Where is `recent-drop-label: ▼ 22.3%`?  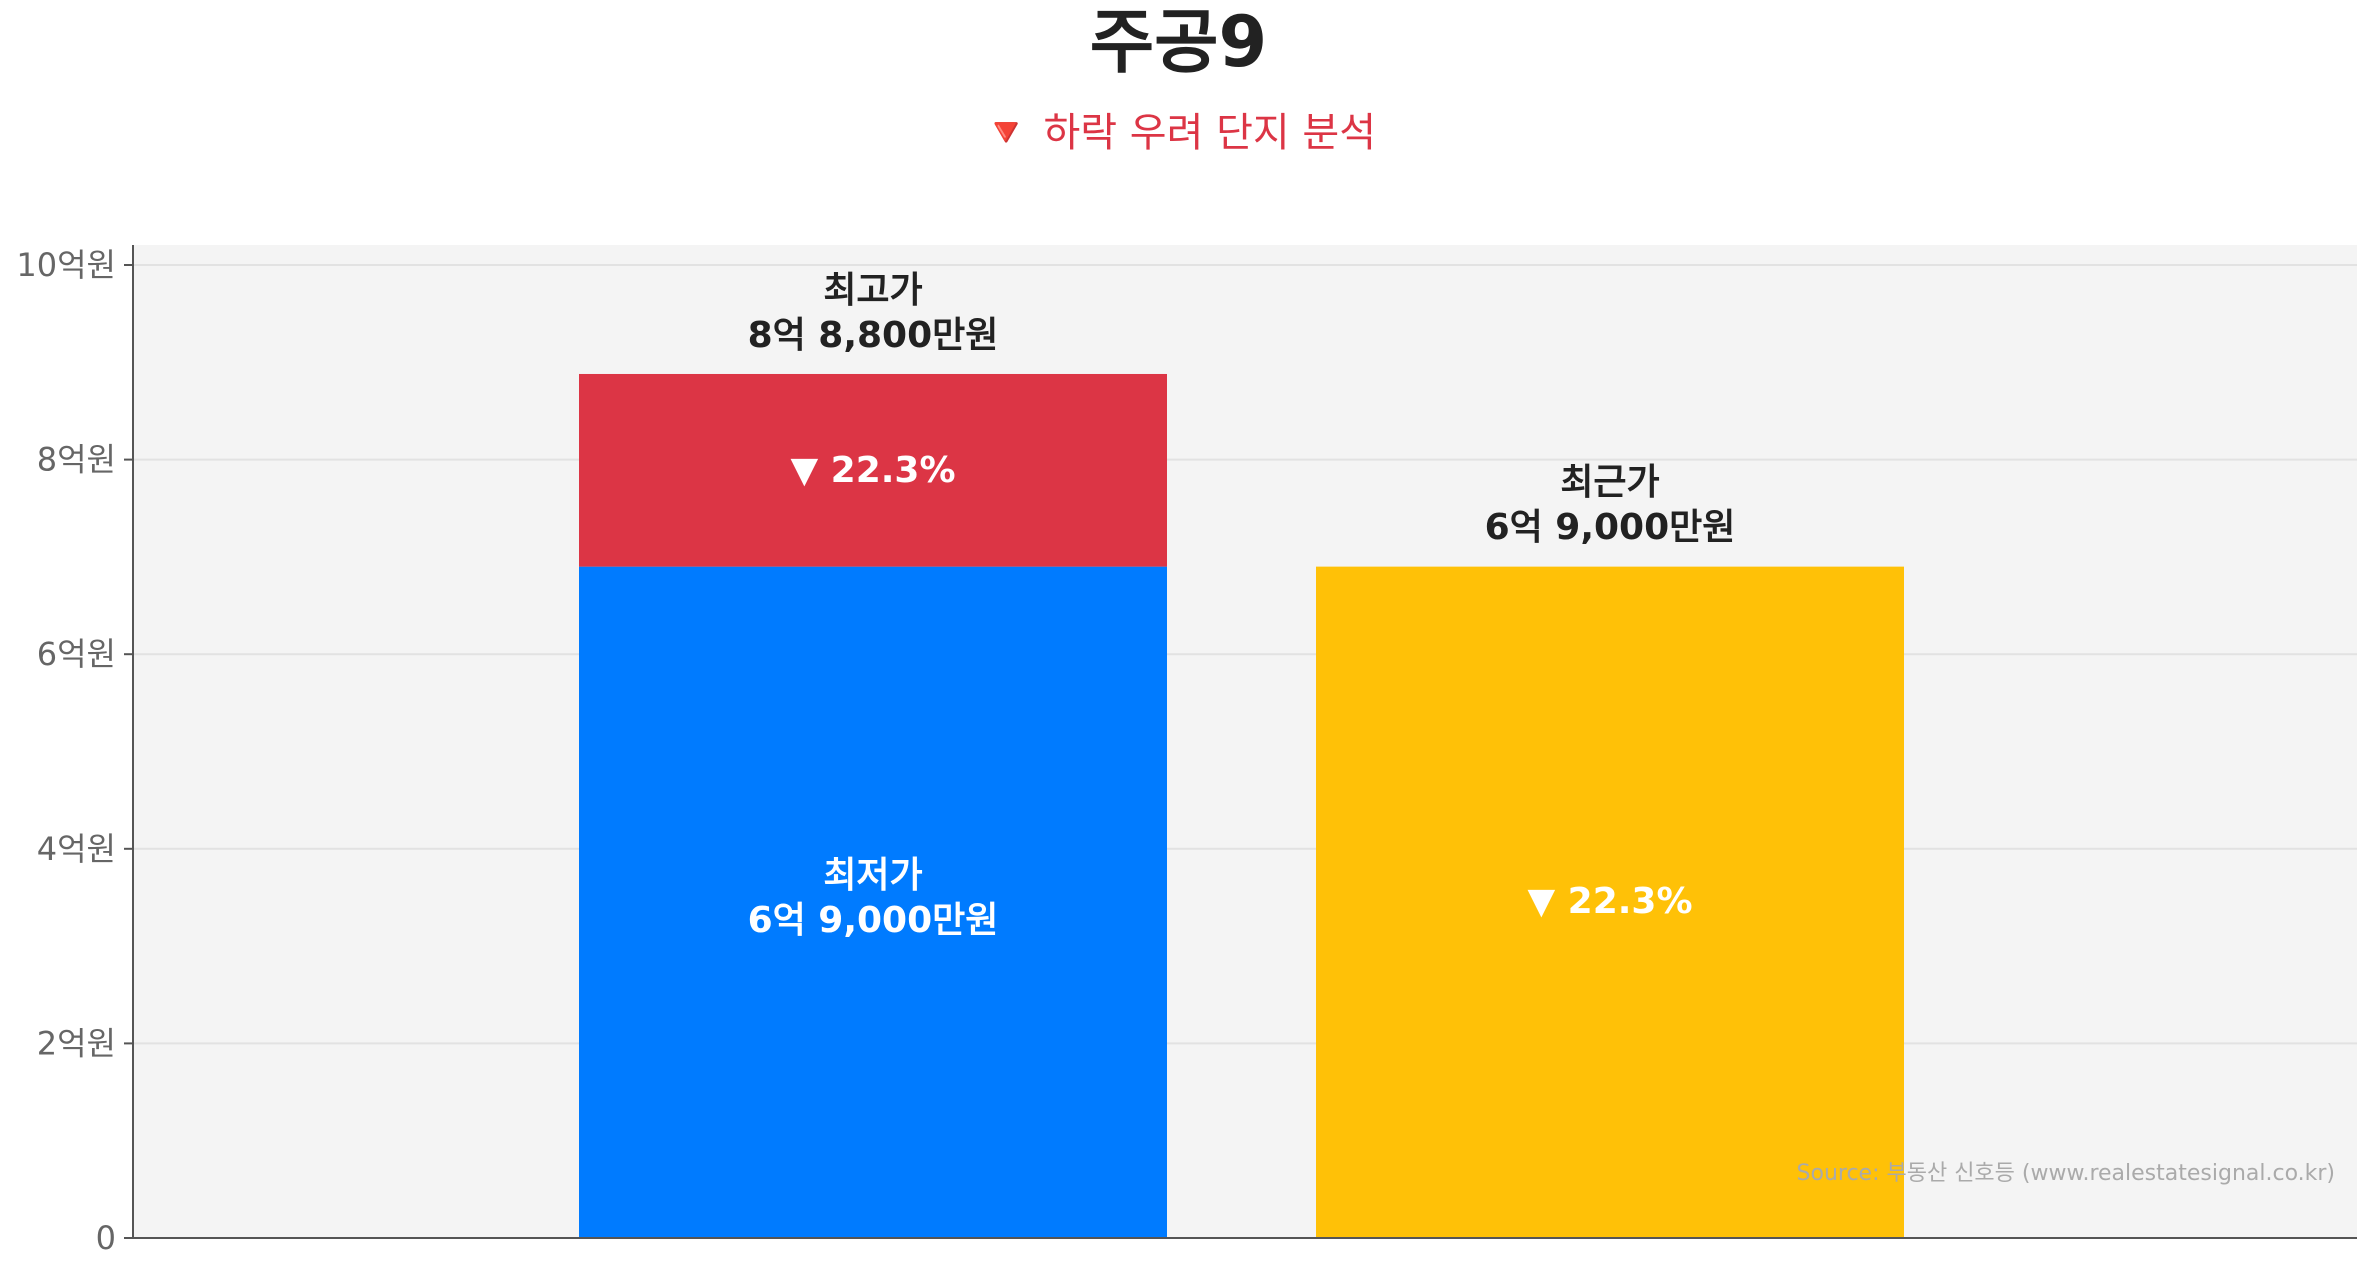
recent-drop-label: ▼ 22.3% is located at coordinates (1609, 901).